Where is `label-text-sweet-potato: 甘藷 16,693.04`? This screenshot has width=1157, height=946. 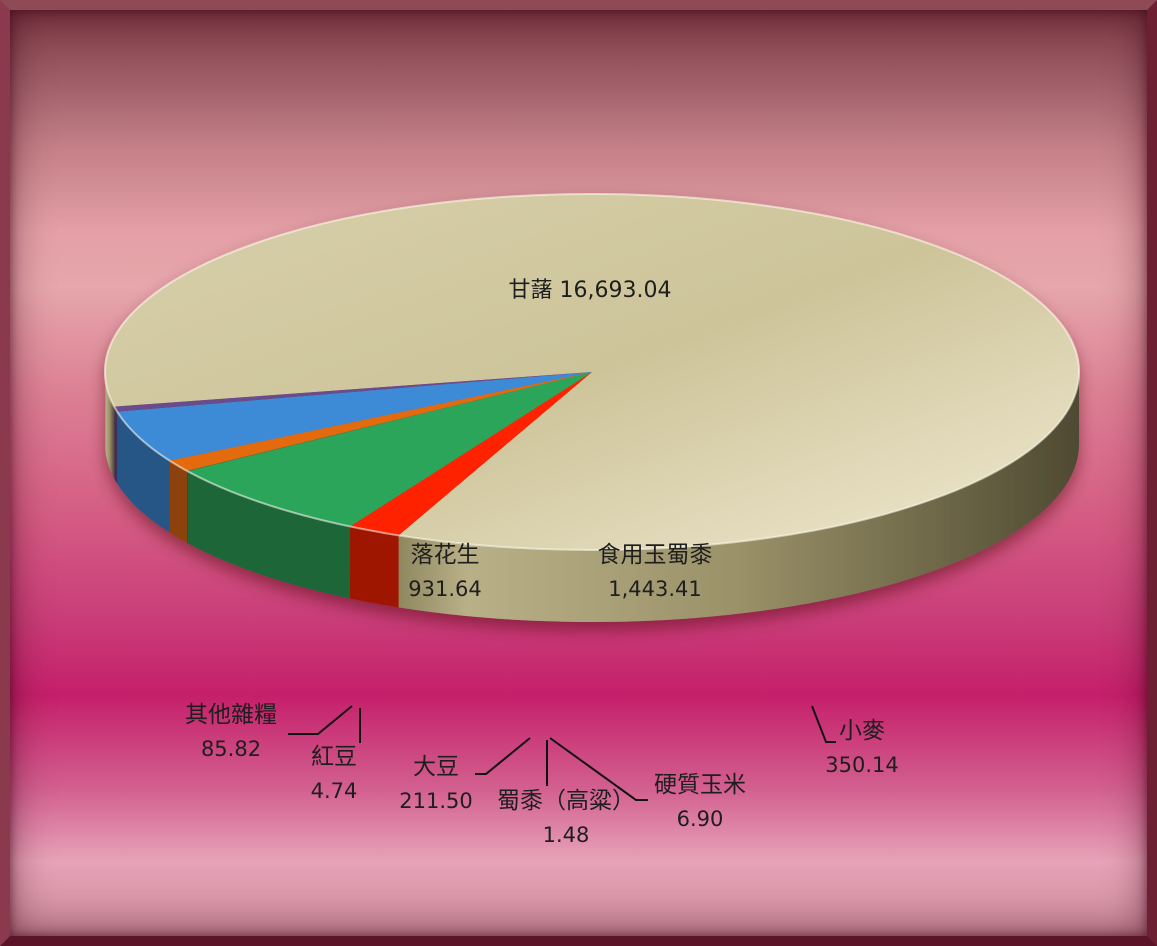 label-text-sweet-potato: 甘藷 16,693.04 is located at coordinates (590, 290).